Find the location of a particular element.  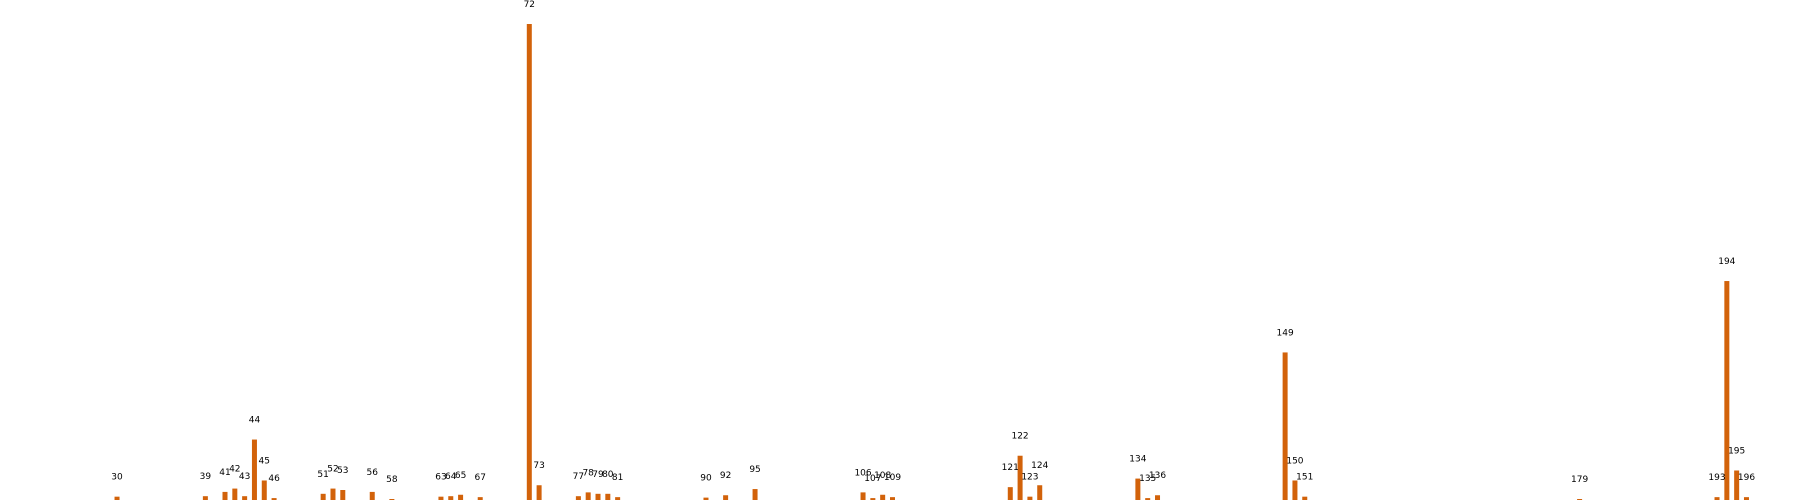

bar-label-77: 77 is located at coordinates (578, 477).